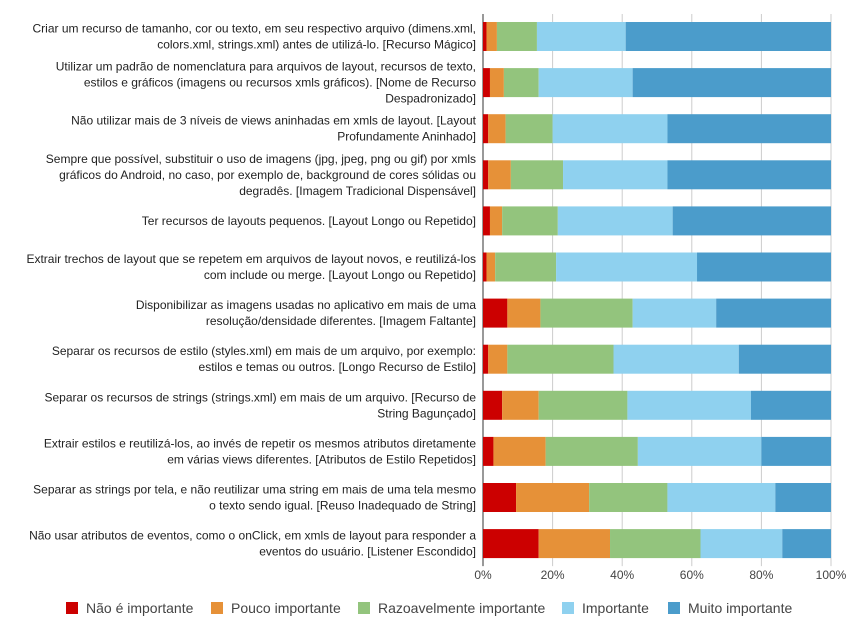  Describe the element at coordinates (692, 575) in the screenshot. I see `x-tick-label: 60%` at that location.